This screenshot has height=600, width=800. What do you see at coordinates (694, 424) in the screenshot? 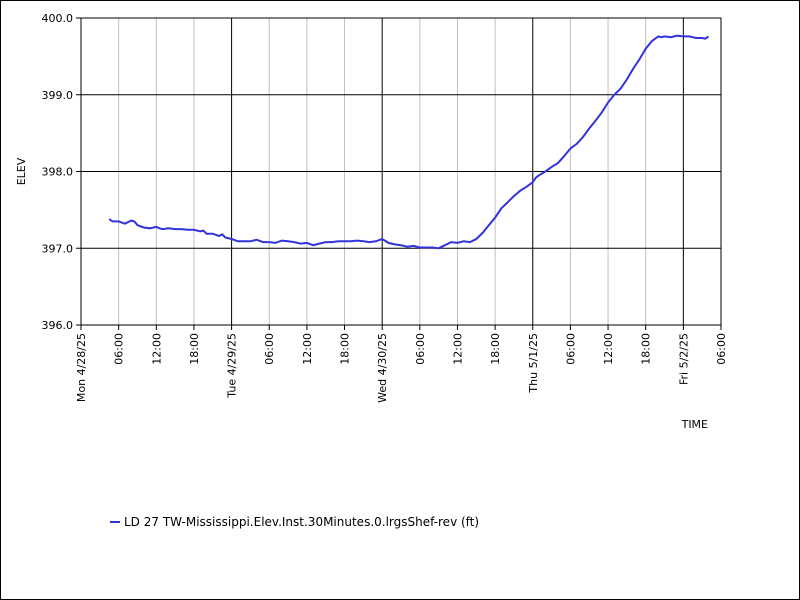
I see `x-axis-label: TIME` at bounding box center [694, 424].